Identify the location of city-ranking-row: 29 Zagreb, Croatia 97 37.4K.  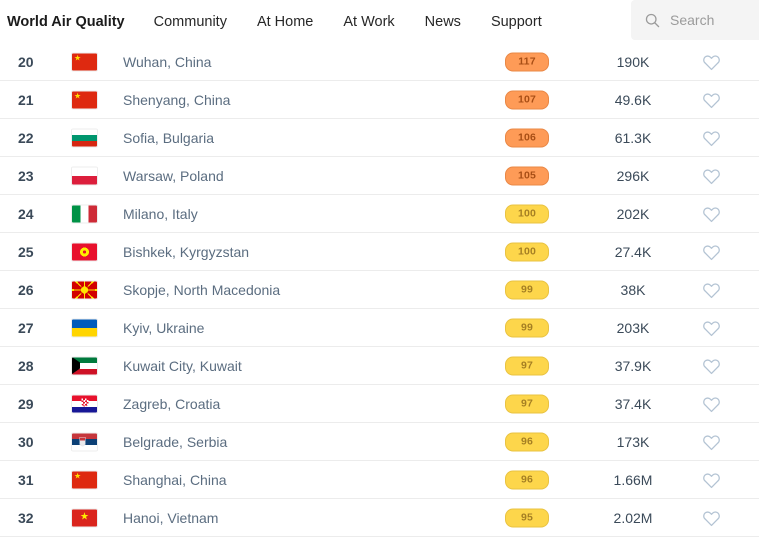
(379, 404).